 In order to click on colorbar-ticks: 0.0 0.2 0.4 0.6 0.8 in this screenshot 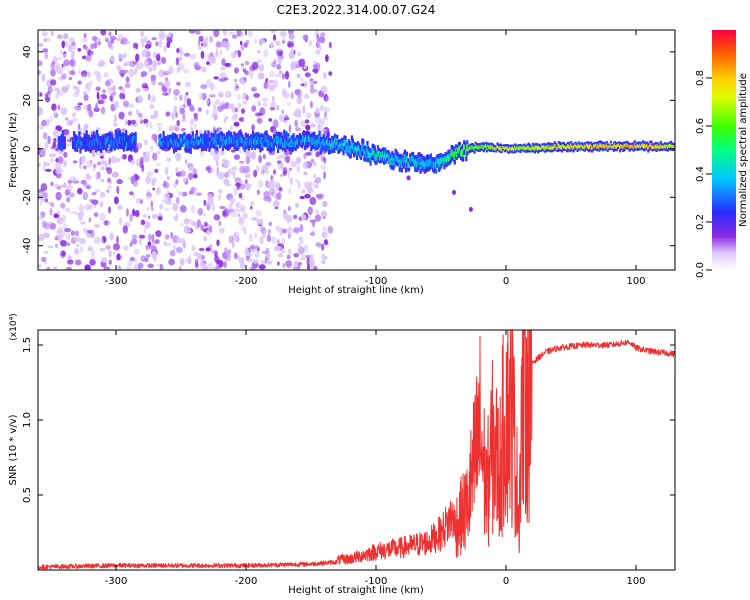, I will do `click(703, 174)`.